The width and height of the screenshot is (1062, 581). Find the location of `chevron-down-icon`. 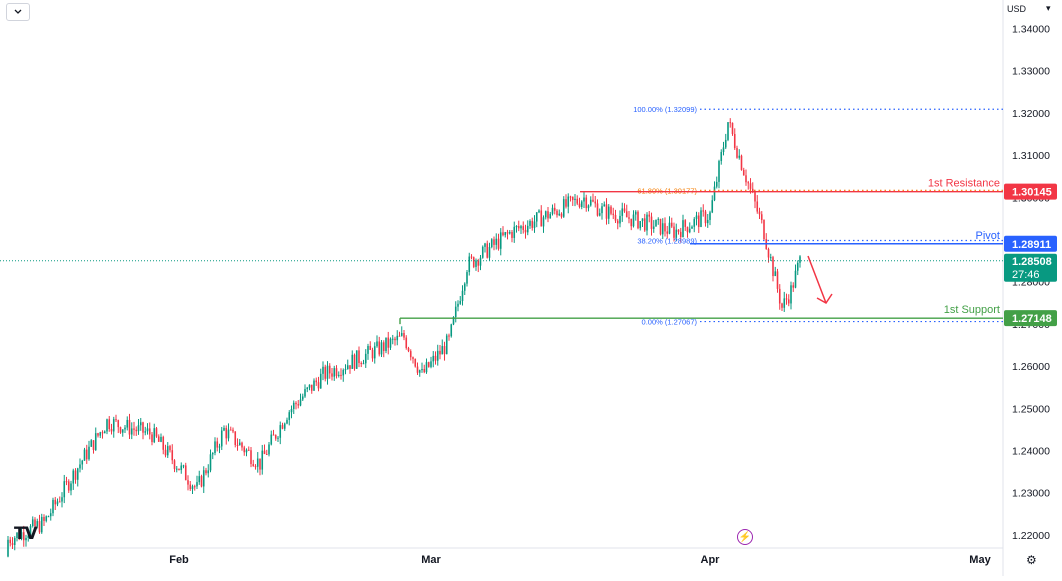

chevron-down-icon is located at coordinates (18, 12).